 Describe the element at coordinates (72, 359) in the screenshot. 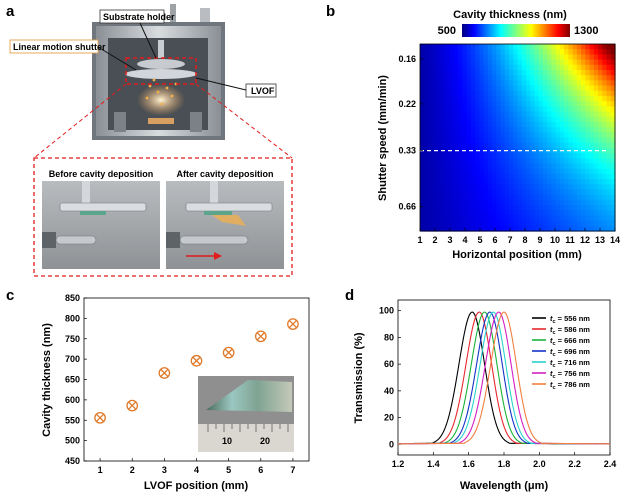

I see `scatter-y-tick-label: 700` at that location.